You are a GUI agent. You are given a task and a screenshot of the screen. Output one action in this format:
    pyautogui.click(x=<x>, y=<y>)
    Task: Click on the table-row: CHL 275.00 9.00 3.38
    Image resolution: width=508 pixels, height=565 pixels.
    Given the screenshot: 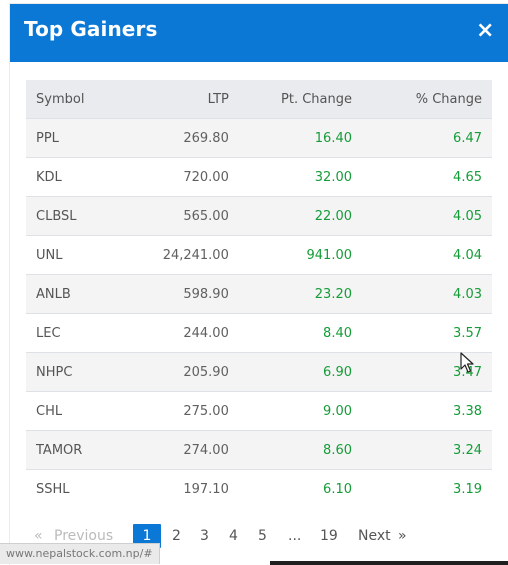 What is the action you would take?
    pyautogui.click(x=259, y=411)
    